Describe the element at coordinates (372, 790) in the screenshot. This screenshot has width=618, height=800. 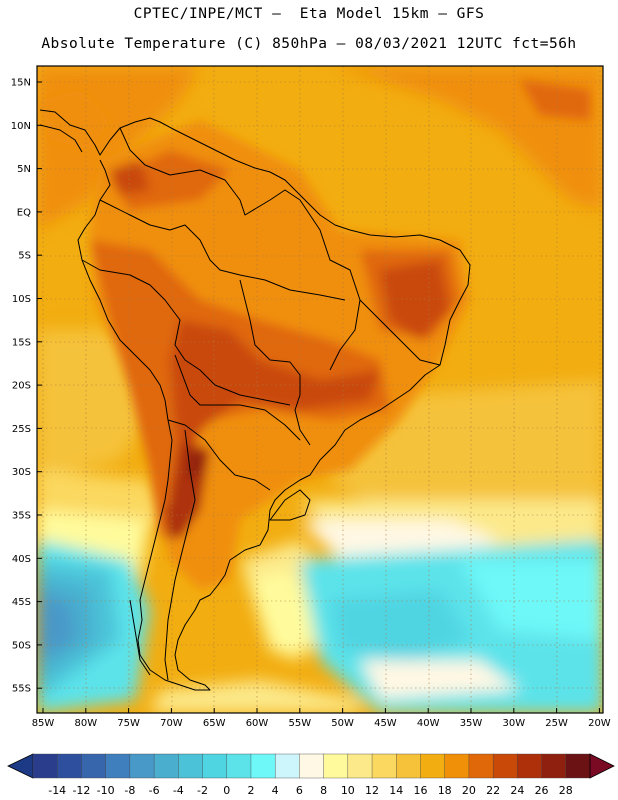
I see `colorbar-label: 12` at that location.